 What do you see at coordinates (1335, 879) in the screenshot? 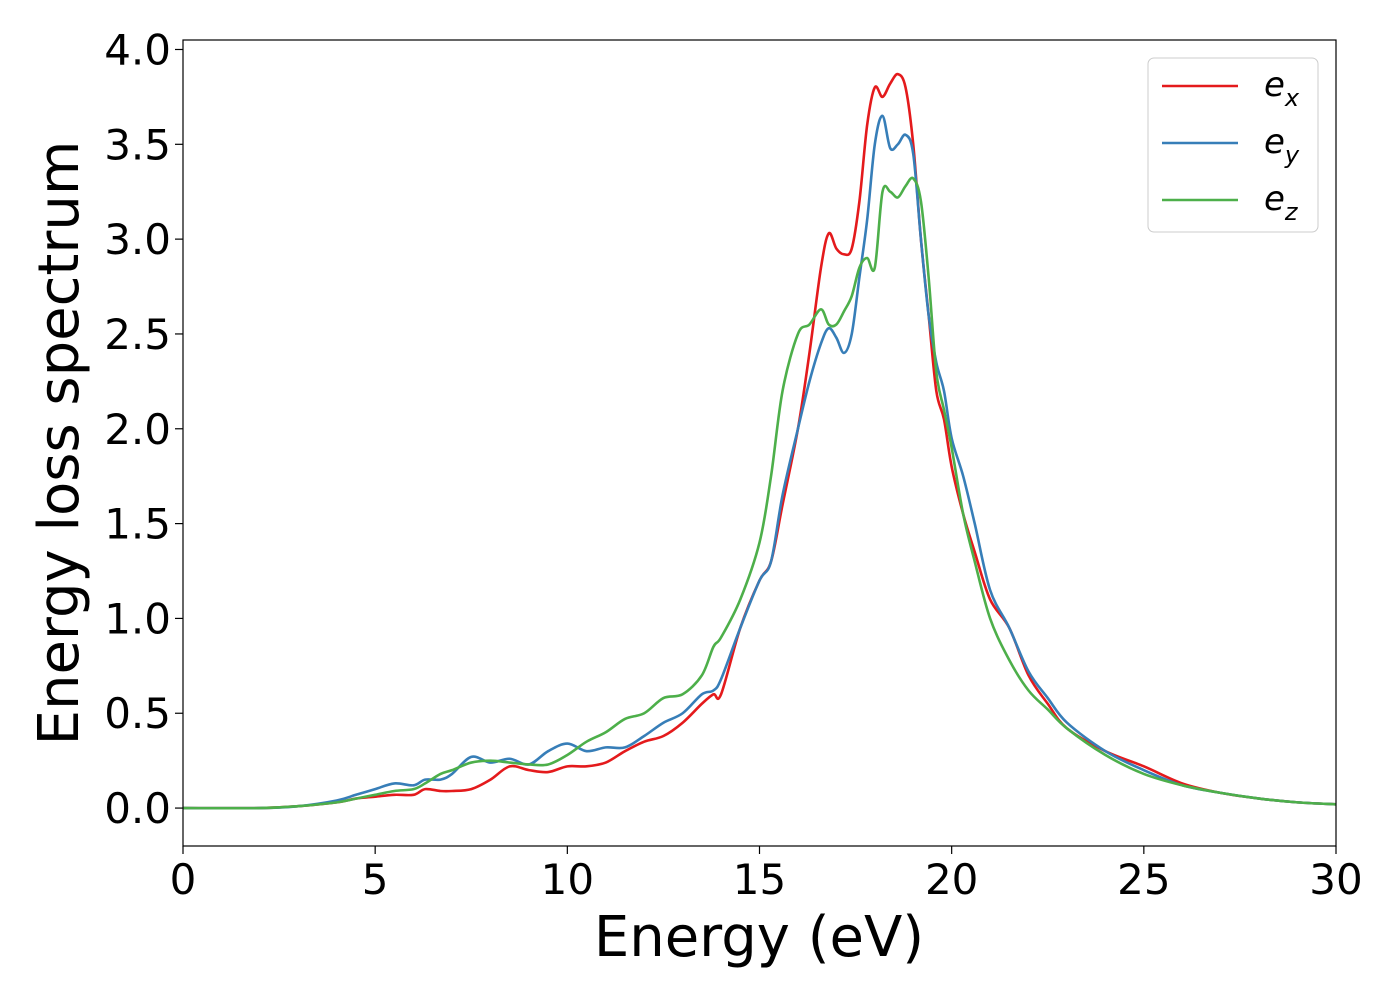
I see `x-tick-label: 30` at bounding box center [1335, 879].